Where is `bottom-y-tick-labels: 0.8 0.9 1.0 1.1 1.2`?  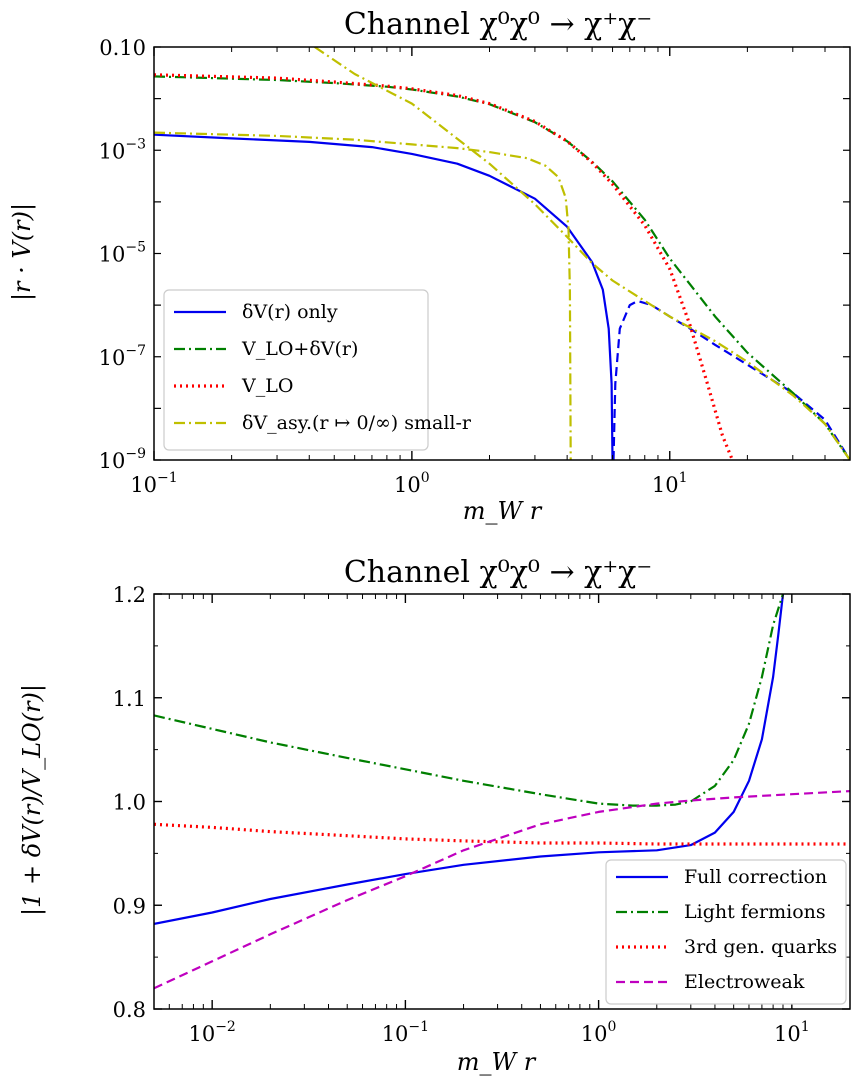 bottom-y-tick-labels: 0.8 0.9 1.0 1.1 1.2 is located at coordinates (129, 802).